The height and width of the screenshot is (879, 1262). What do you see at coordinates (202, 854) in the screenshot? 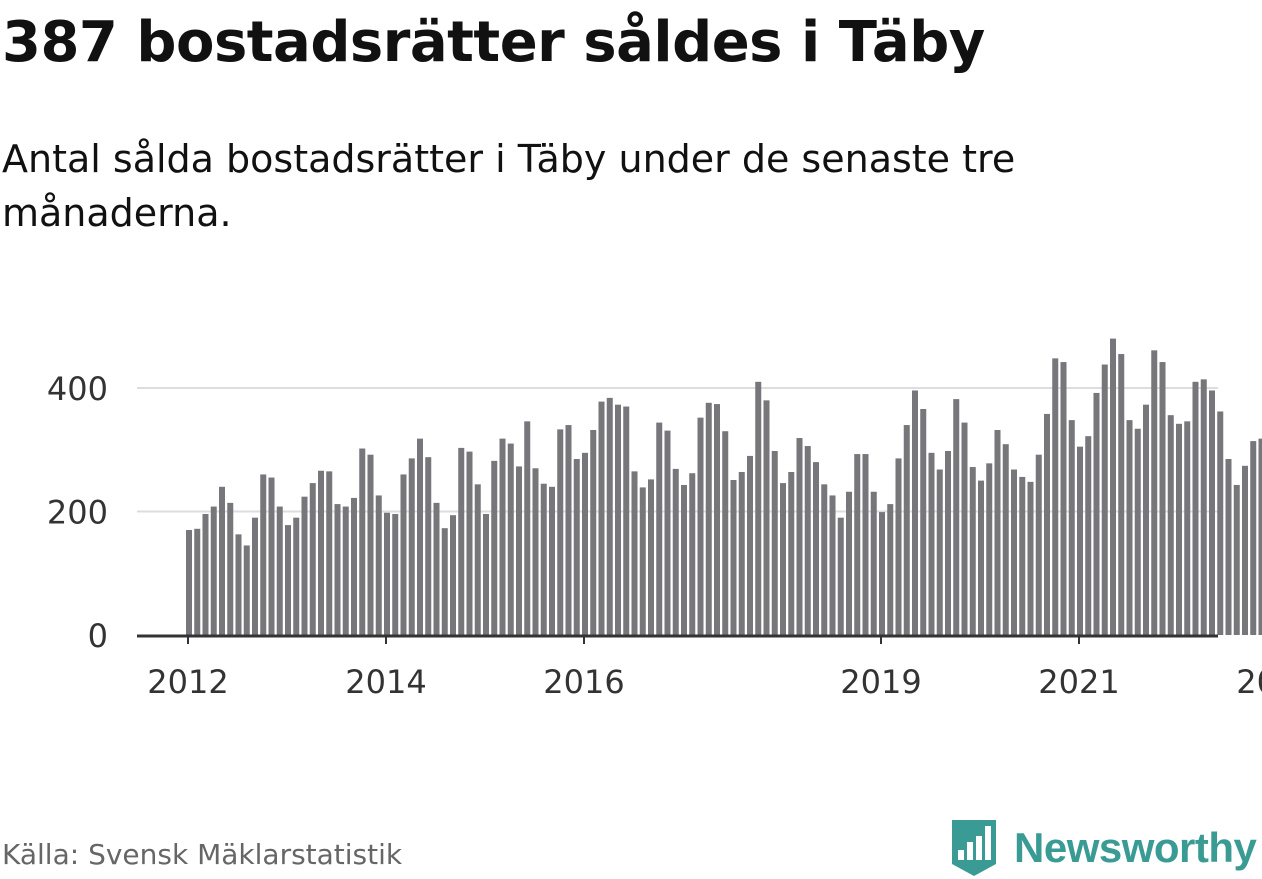
I see `source-label: Källa: Svensk Mäklarstatistik` at bounding box center [202, 854].